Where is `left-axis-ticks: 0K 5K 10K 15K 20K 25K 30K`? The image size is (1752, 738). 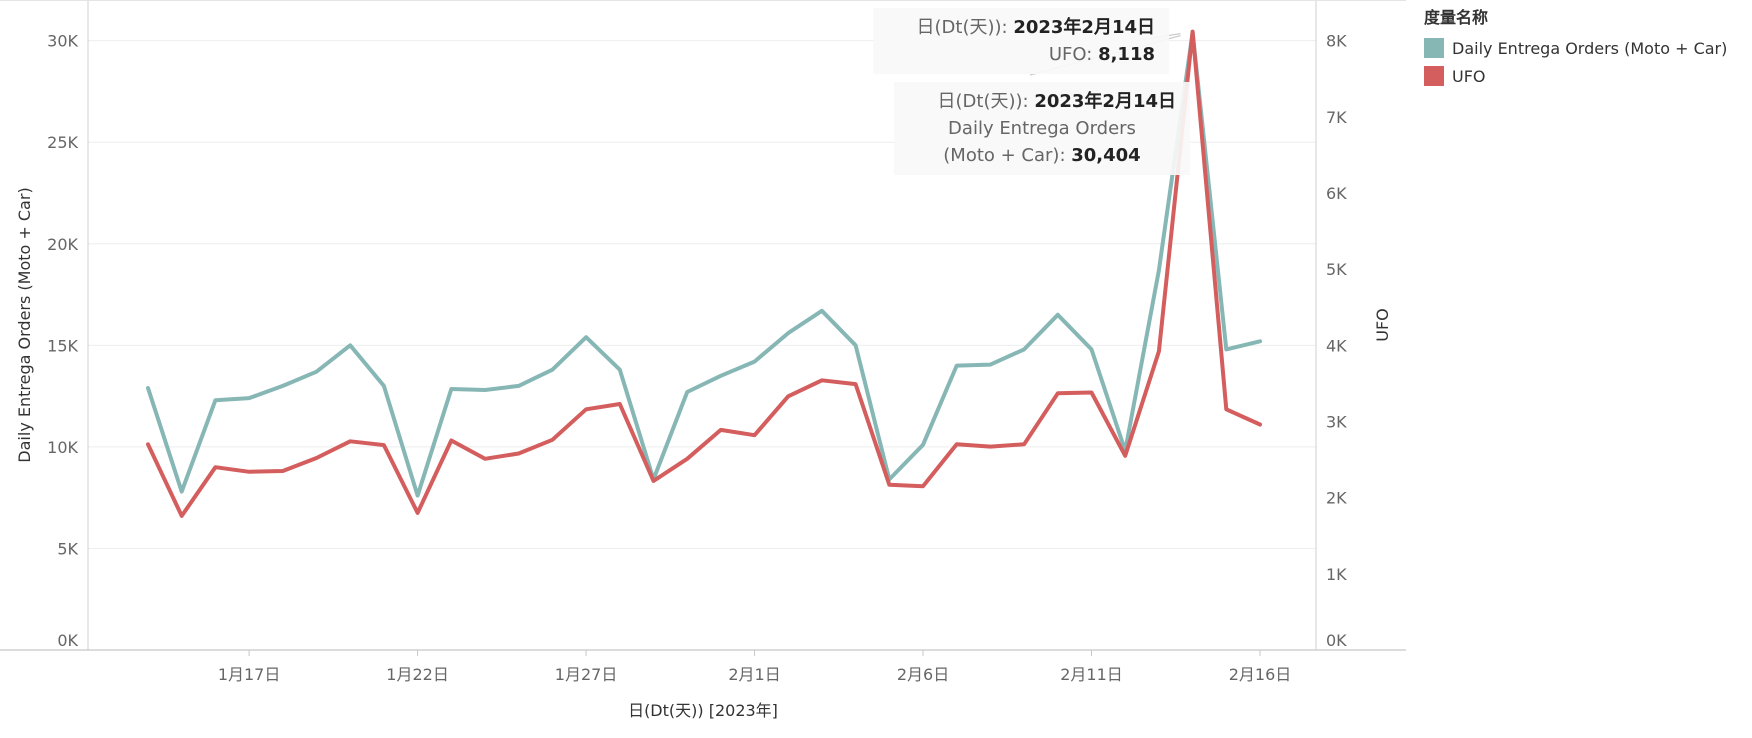 left-axis-ticks: 0K 5K 10K 15K 20K 25K 30K is located at coordinates (62, 341).